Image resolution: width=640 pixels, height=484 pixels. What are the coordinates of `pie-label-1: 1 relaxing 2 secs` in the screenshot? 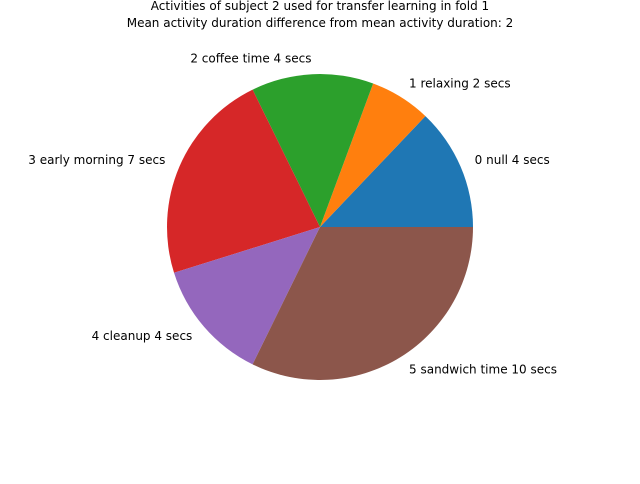 It's located at (460, 84).